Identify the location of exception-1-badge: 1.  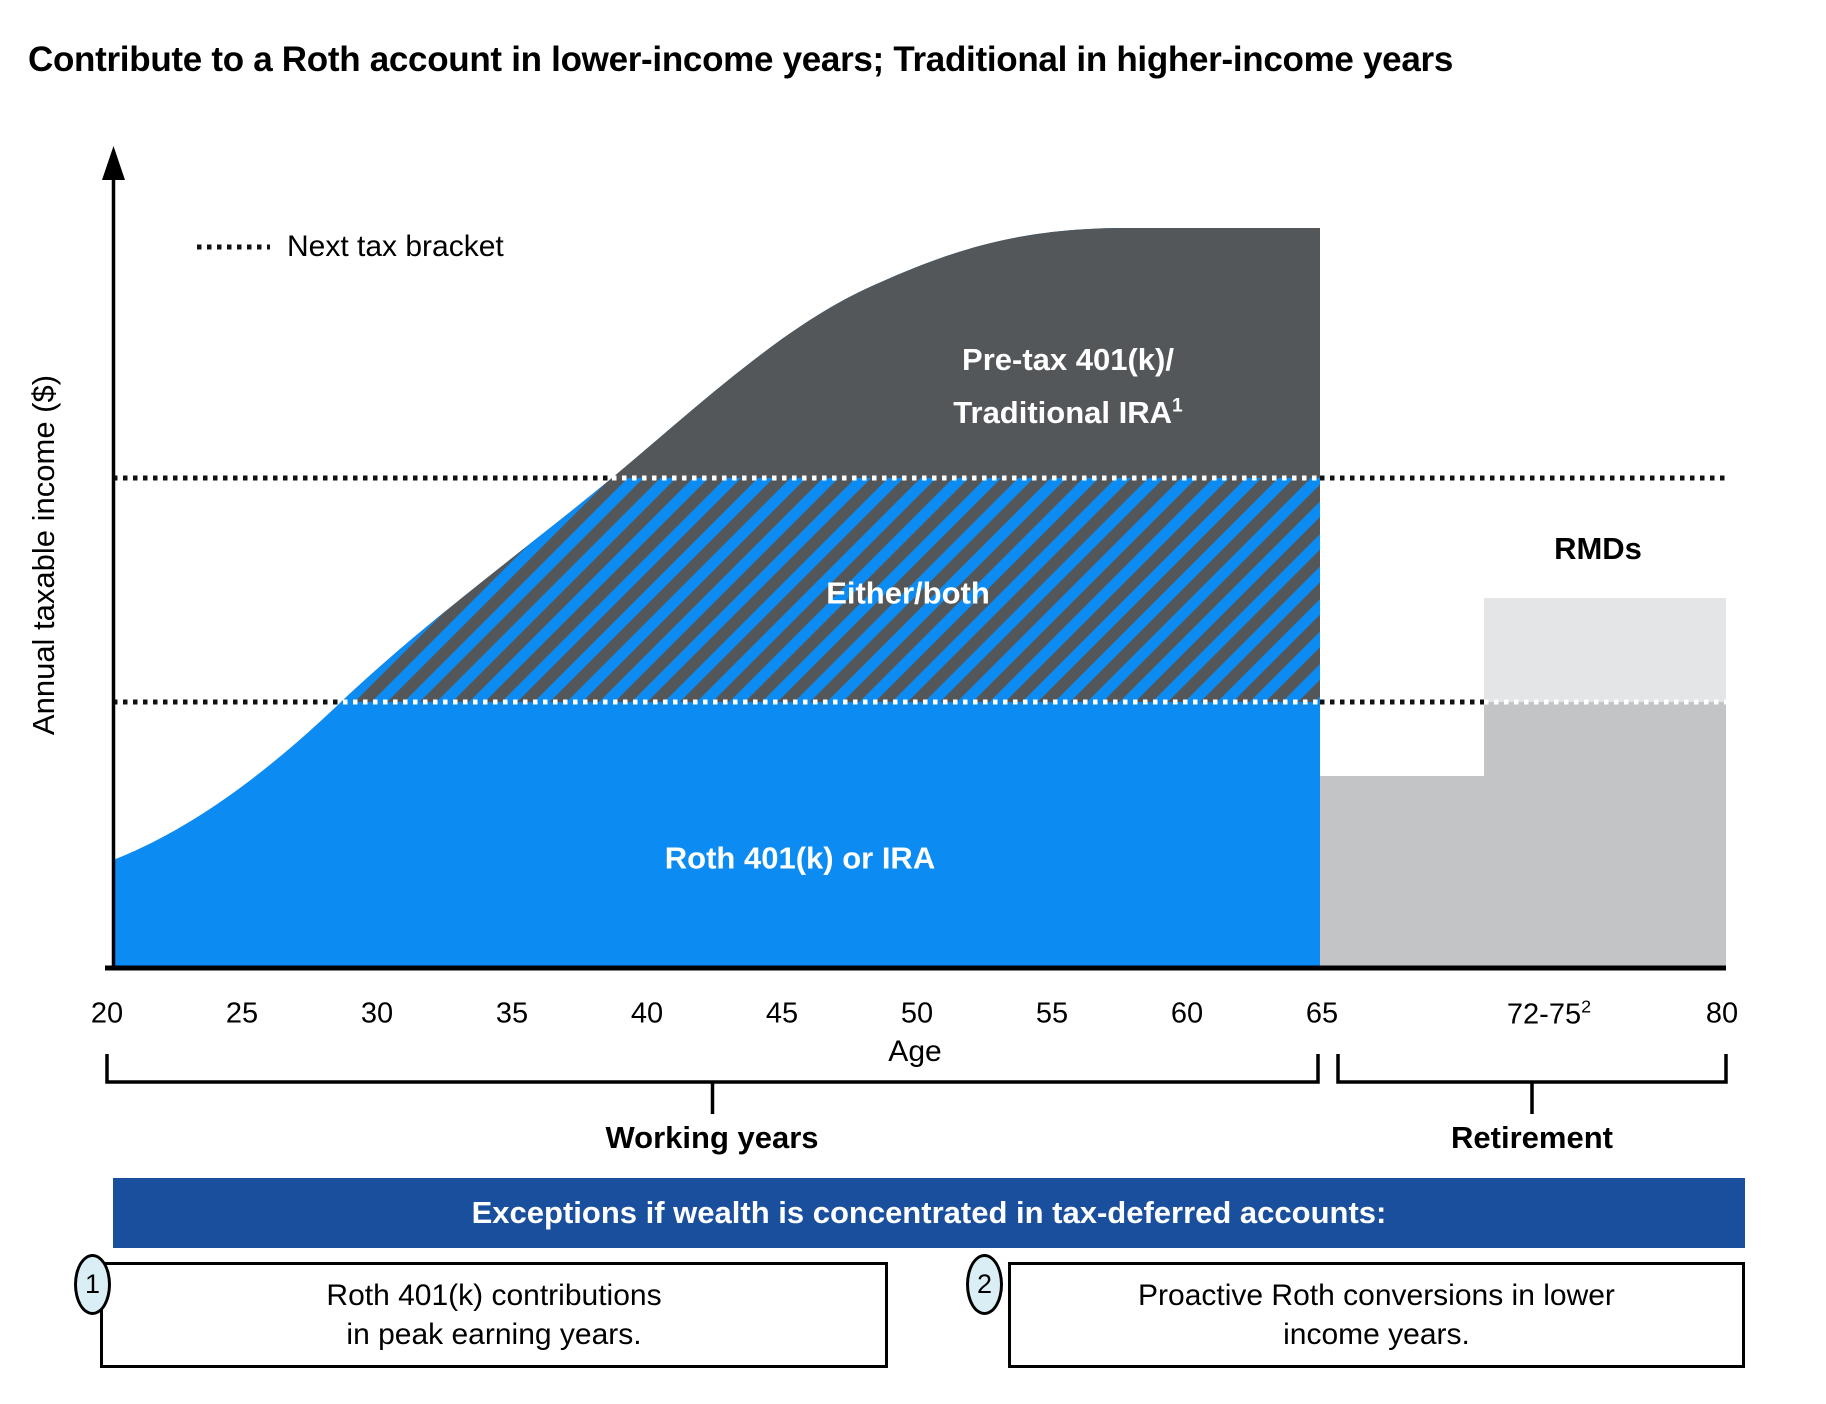
(92, 1284).